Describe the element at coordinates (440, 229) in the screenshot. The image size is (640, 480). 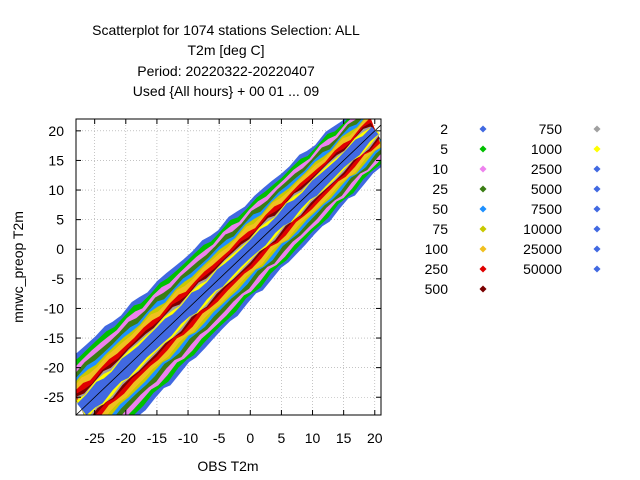
I see `legend-label: 75` at that location.